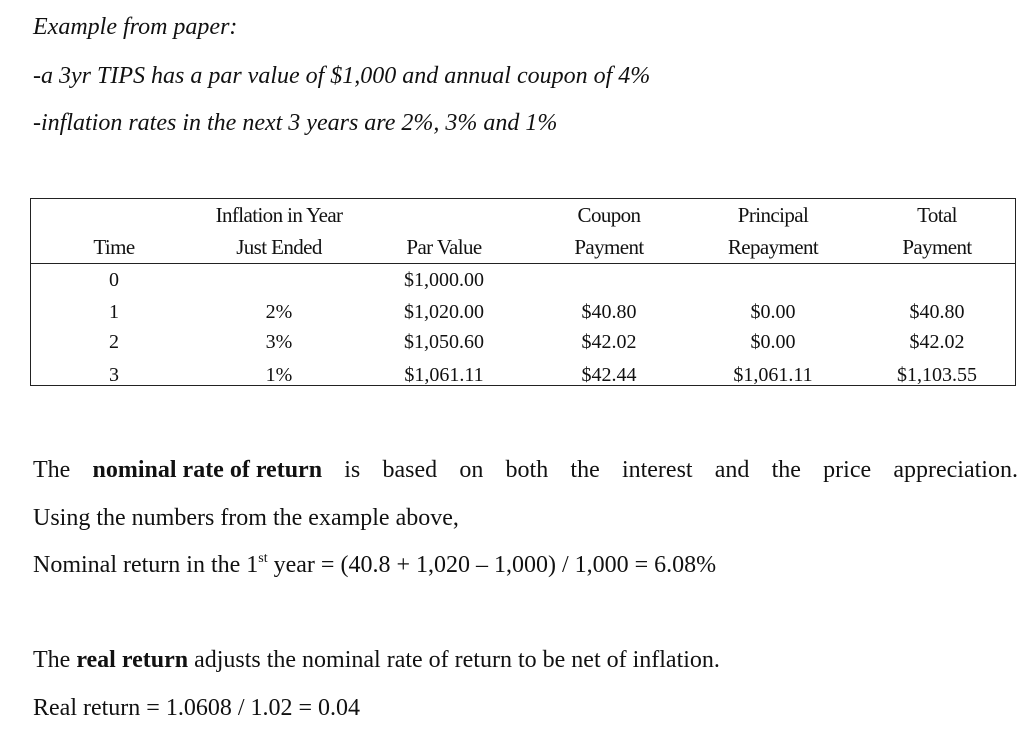 This screenshot has width=1030, height=731. What do you see at coordinates (523, 263) in the screenshot?
I see `table-header-rule` at bounding box center [523, 263].